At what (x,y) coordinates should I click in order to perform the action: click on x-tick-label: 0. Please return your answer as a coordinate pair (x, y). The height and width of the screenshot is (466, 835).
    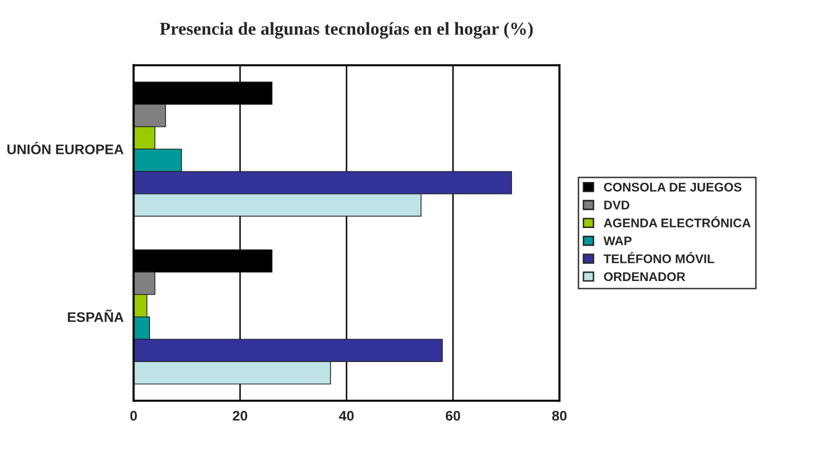
    Looking at the image, I should click on (133, 415).